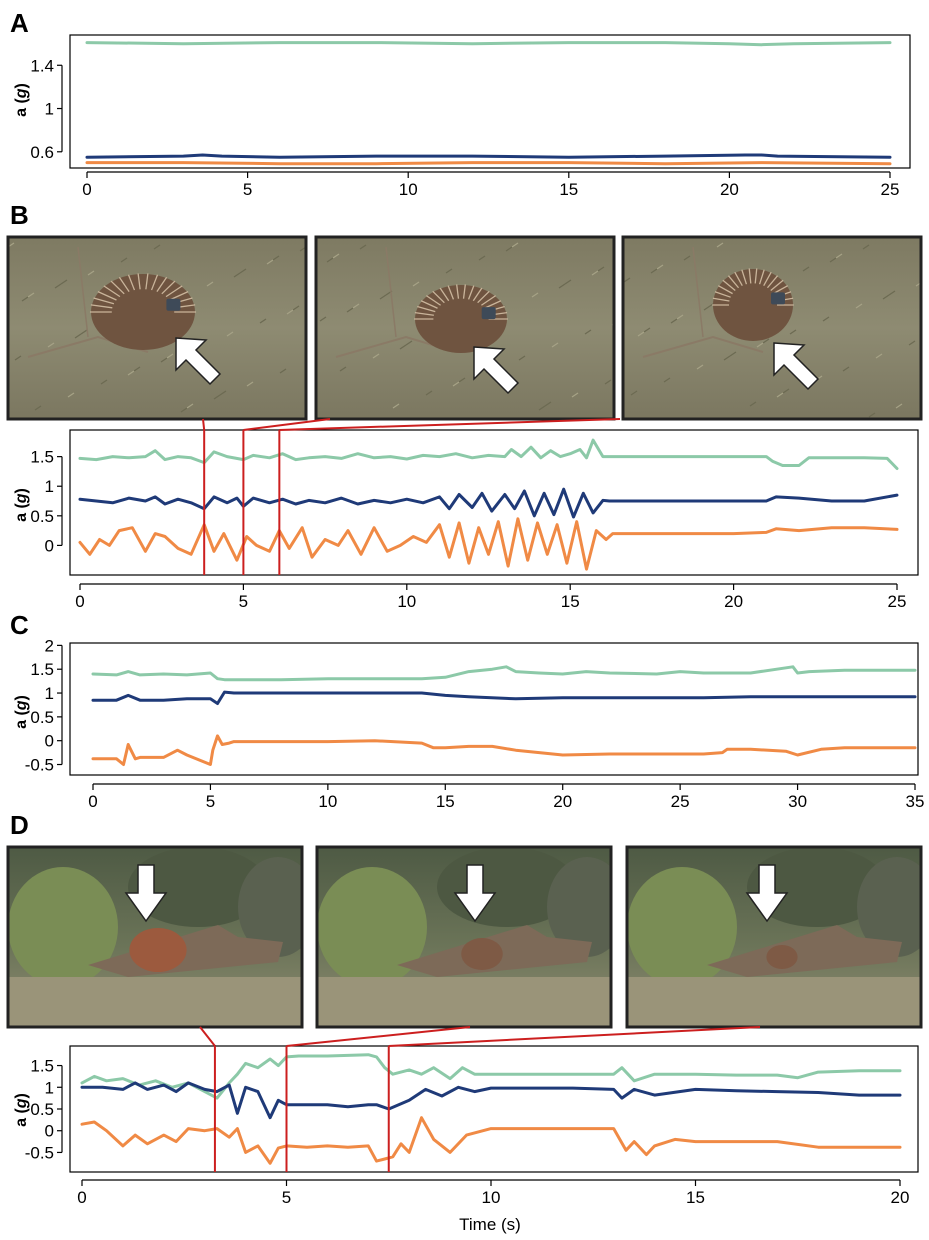 The height and width of the screenshot is (1240, 929). Describe the element at coordinates (462, 116) in the screenshot. I see `chart-panel-a: 0 5 10 15 20 250.611.4a (g)` at that location.